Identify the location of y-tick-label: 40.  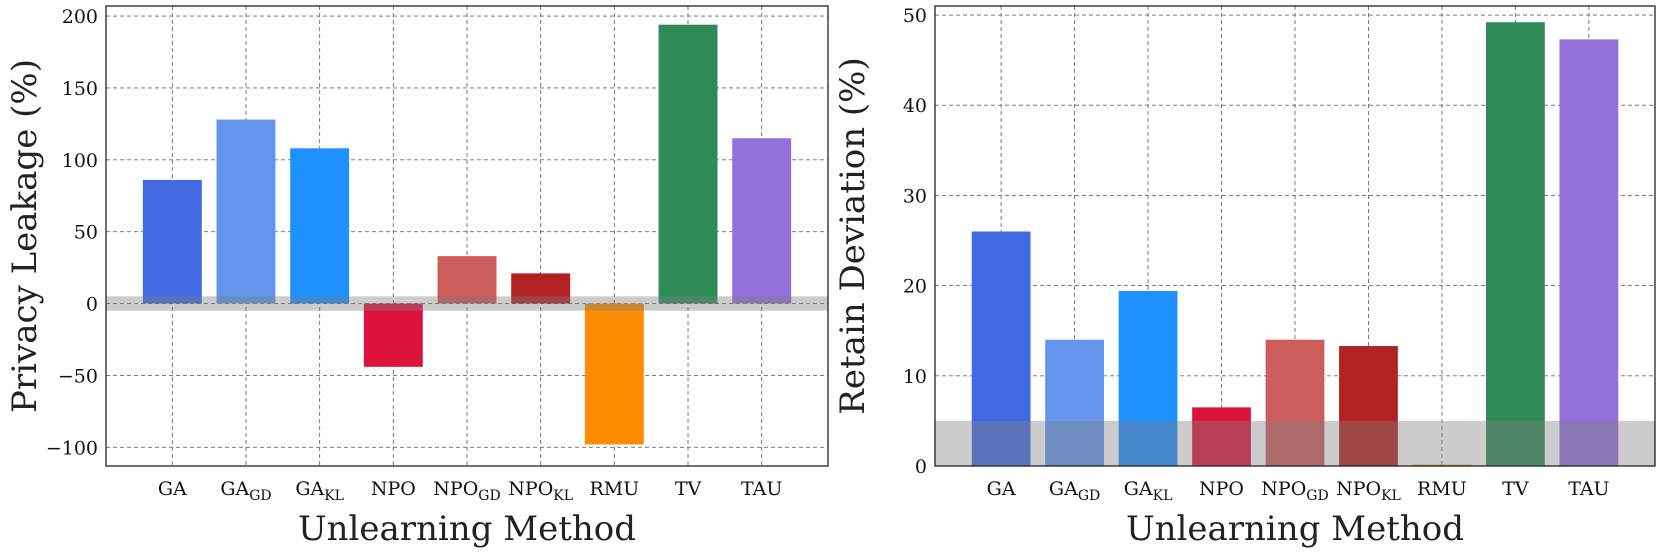
(915, 106).